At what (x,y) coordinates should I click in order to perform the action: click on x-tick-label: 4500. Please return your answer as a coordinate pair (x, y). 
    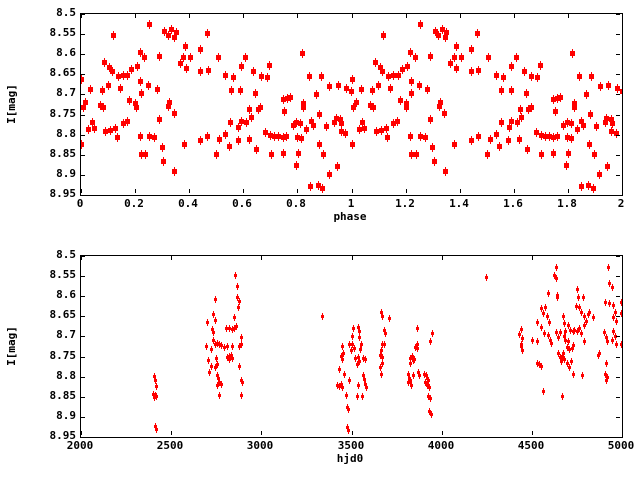
    Looking at the image, I should click on (531, 445).